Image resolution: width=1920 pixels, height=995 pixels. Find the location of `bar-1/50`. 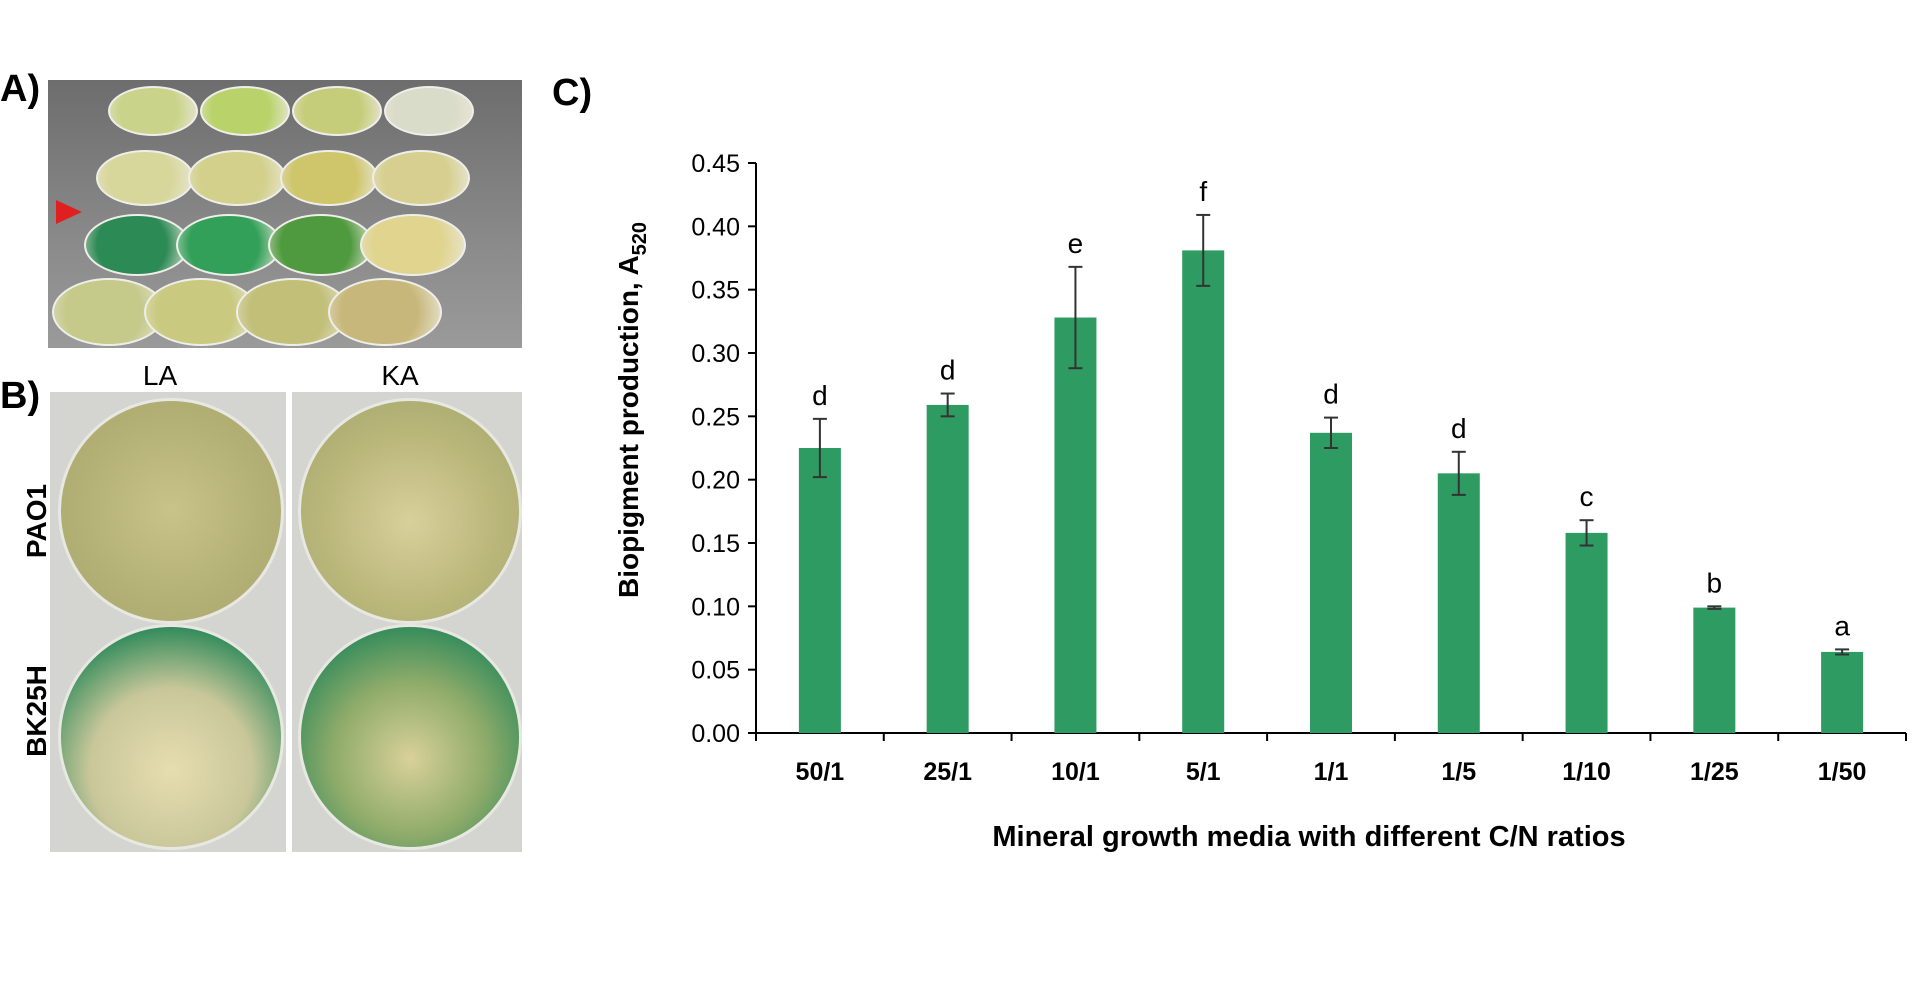

bar-1/50 is located at coordinates (1842, 692).